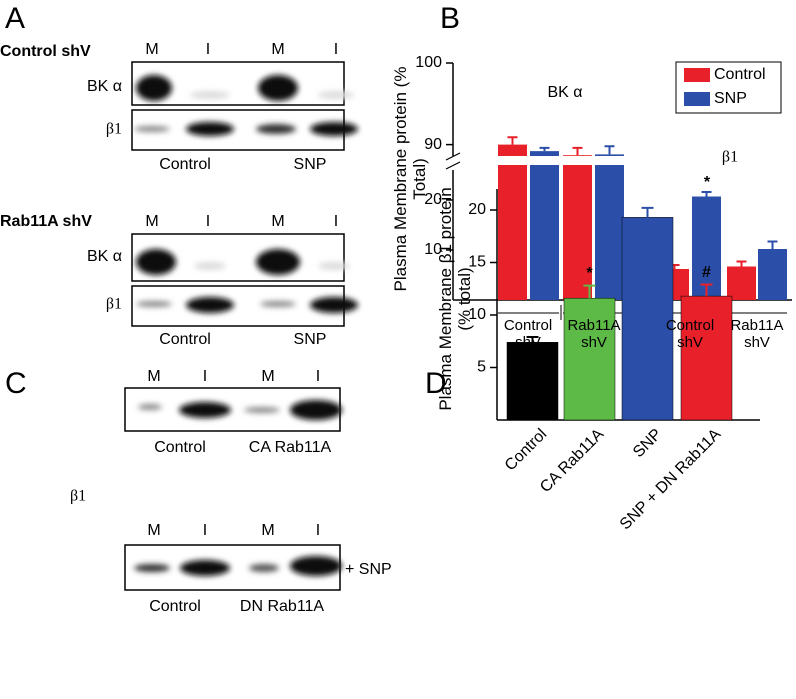 The width and height of the screenshot is (796, 699). What do you see at coordinates (706, 272) in the screenshot?
I see `significance-mark: #` at bounding box center [706, 272].